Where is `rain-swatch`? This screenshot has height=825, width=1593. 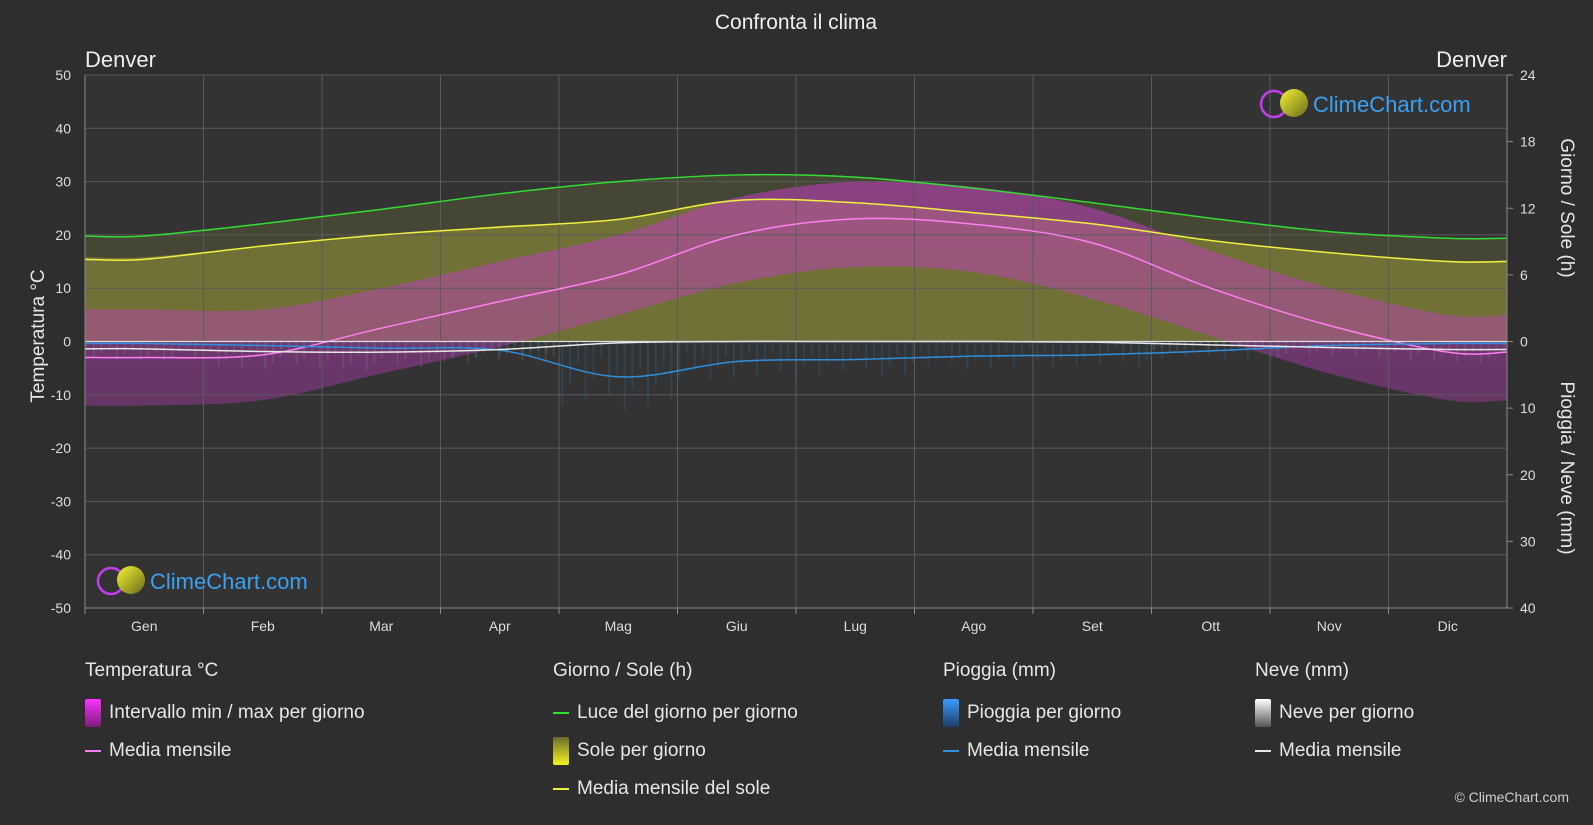 rain-swatch is located at coordinates (951, 713).